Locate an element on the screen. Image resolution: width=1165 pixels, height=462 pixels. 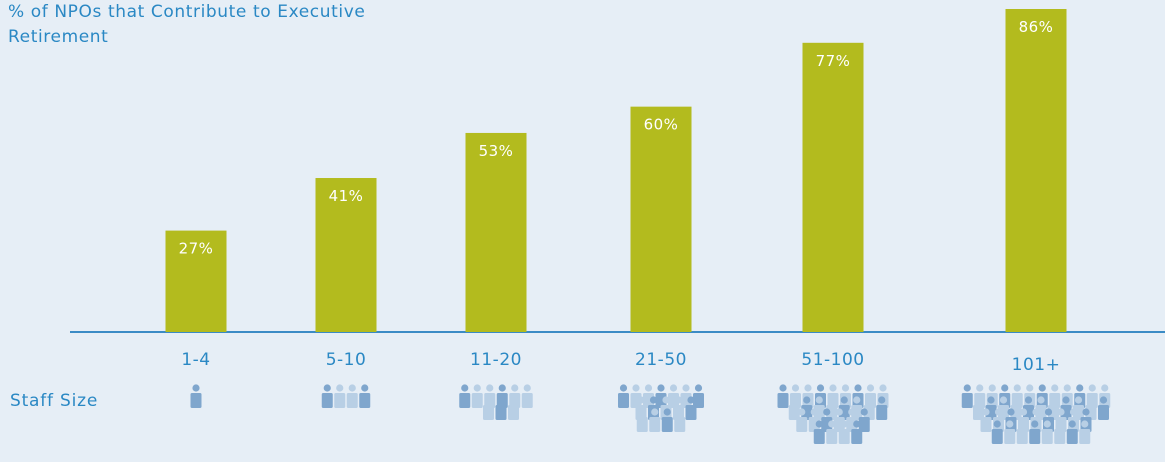
bar-value-label: 53% is located at coordinates (496, 151).